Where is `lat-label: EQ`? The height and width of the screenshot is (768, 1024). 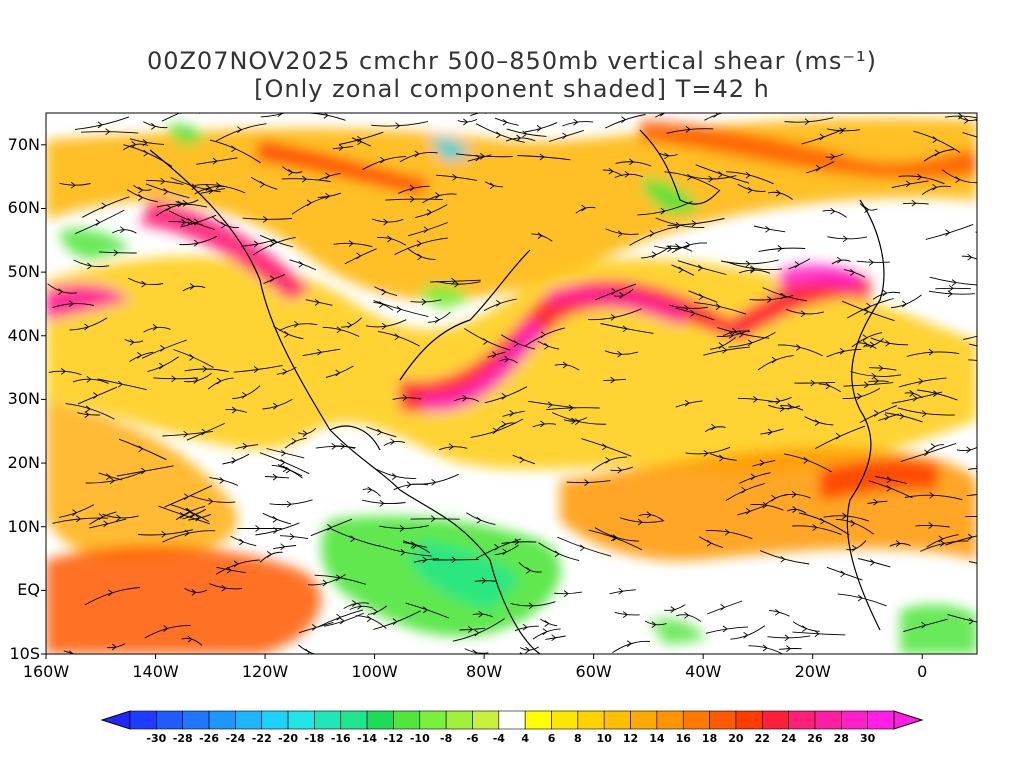
lat-label: EQ is located at coordinates (28, 590).